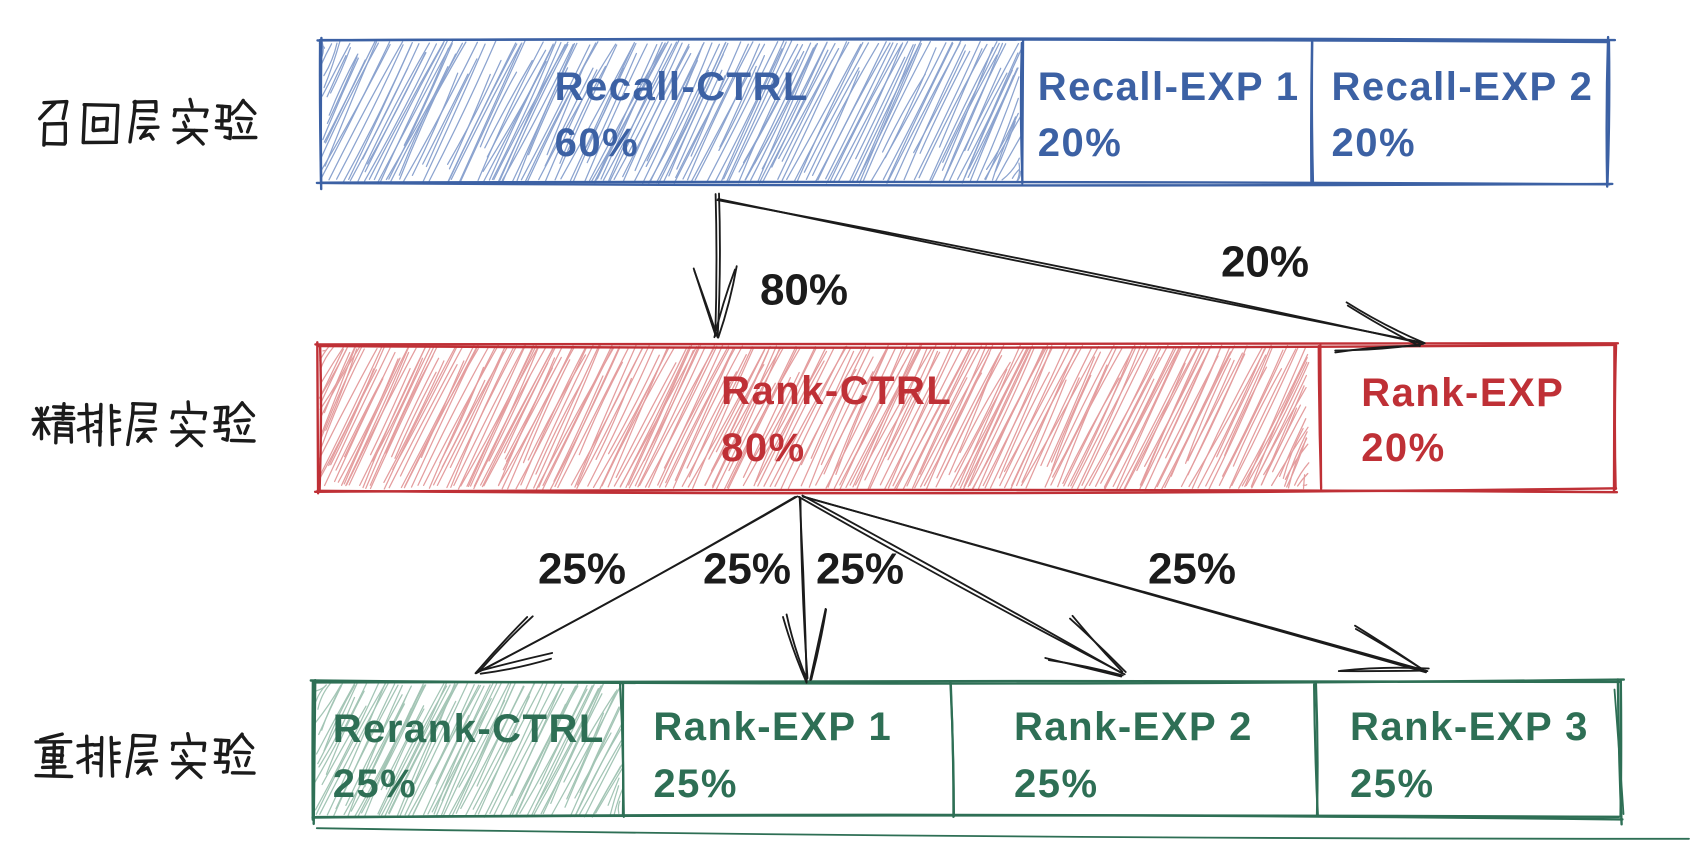  I want to click on svg-text: Rank-CTRL, so click(836, 391).